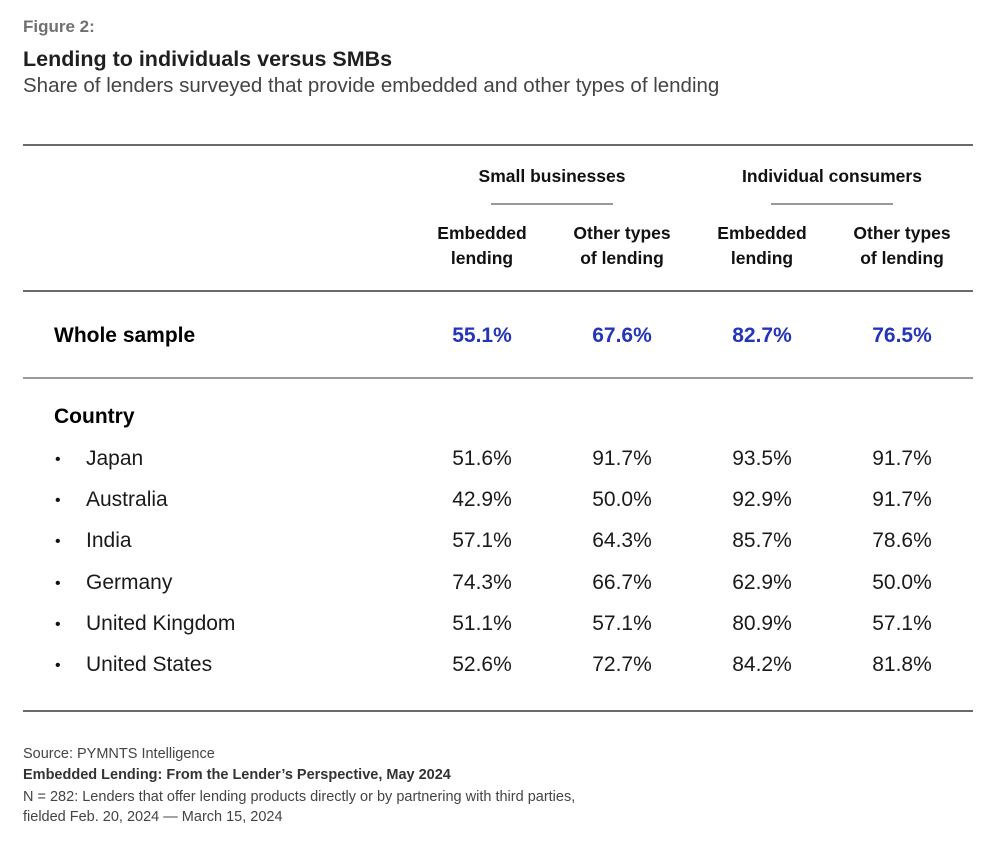 The image size is (1000, 844). What do you see at coordinates (498, 291) in the screenshot?
I see `header-rule` at bounding box center [498, 291].